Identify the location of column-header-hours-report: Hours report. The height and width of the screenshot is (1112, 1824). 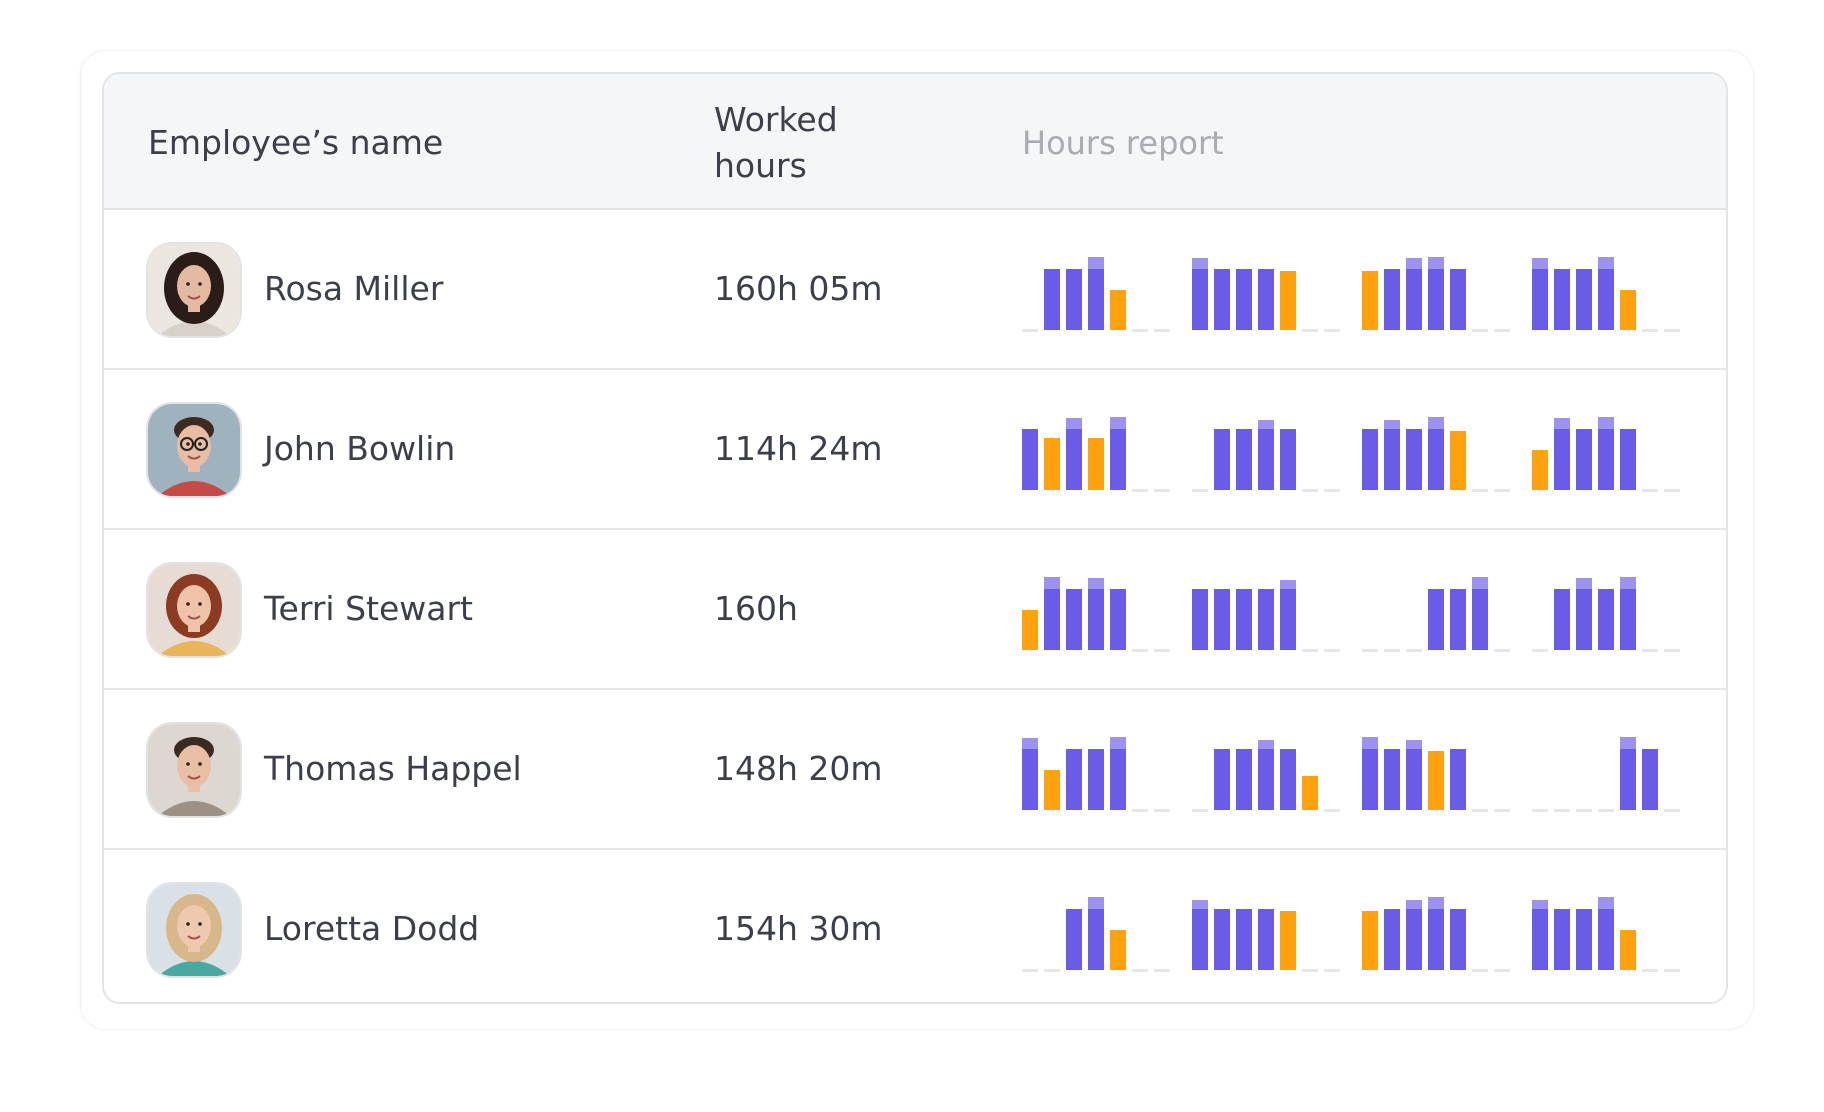
(1123, 143).